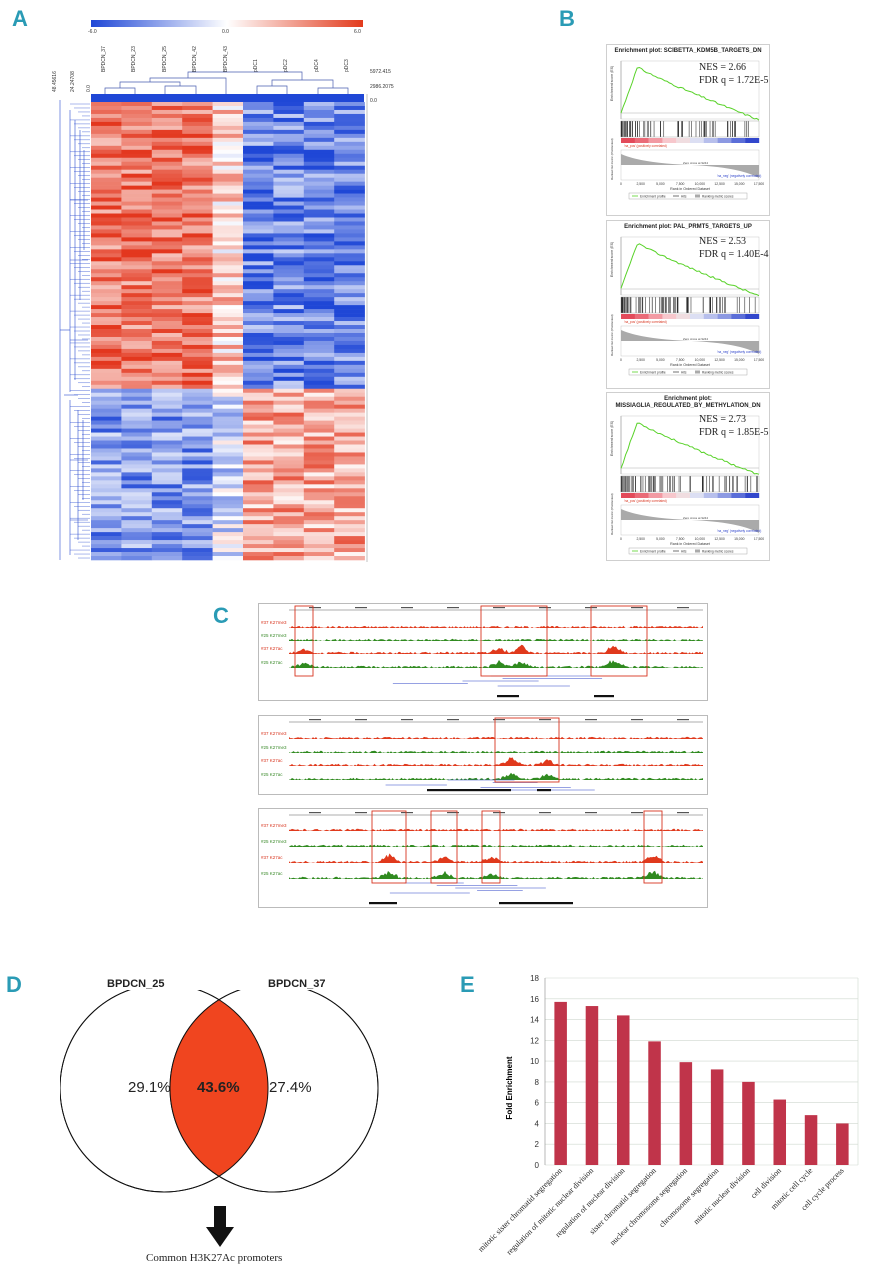 This screenshot has height=1280, width=883. Describe the element at coordinates (534, 1061) in the screenshot. I see `y-tick-label: 10` at that location.